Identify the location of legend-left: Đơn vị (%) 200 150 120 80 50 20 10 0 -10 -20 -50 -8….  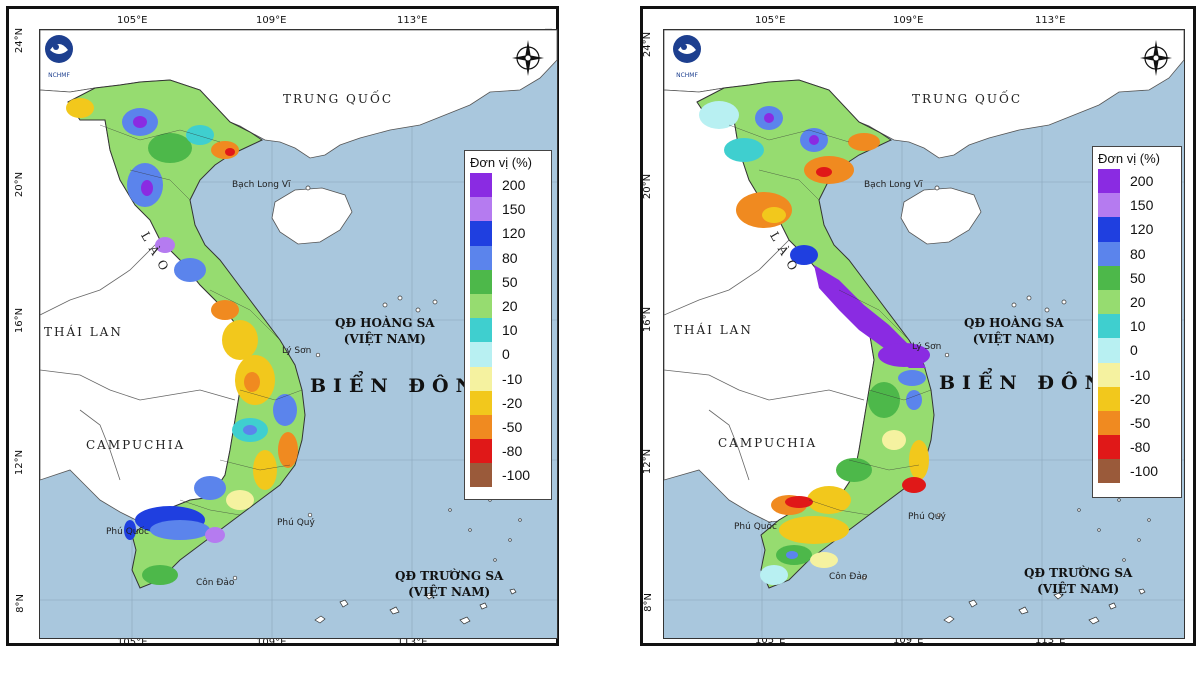
(508, 325).